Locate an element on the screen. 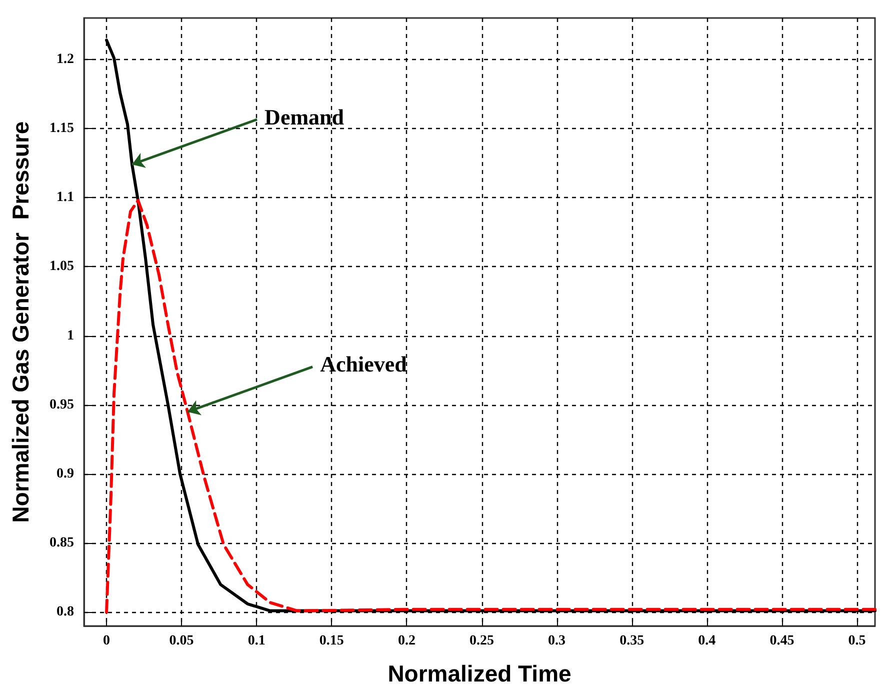  y-tick-label: 1.05 is located at coordinates (62, 266).